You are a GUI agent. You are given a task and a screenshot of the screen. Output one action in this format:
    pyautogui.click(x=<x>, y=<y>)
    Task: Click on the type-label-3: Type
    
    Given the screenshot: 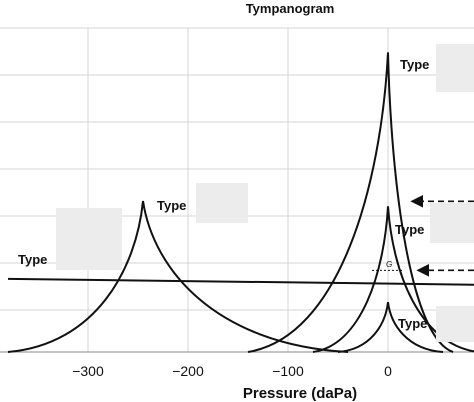 What is the action you would take?
    pyautogui.click(x=409, y=229)
    